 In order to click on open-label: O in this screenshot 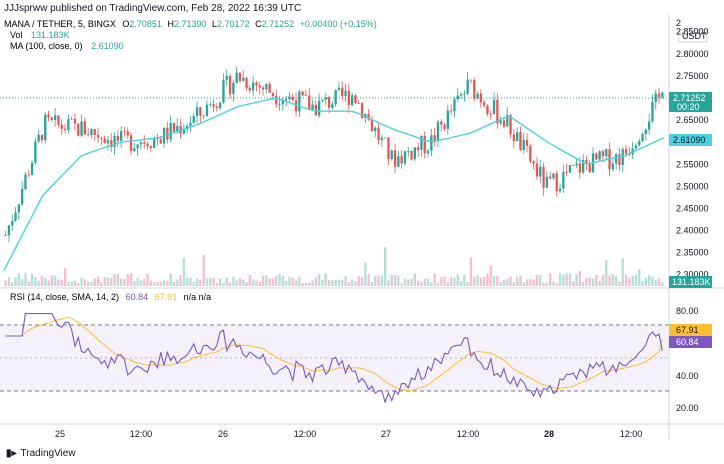, I will do `click(125, 24)`.